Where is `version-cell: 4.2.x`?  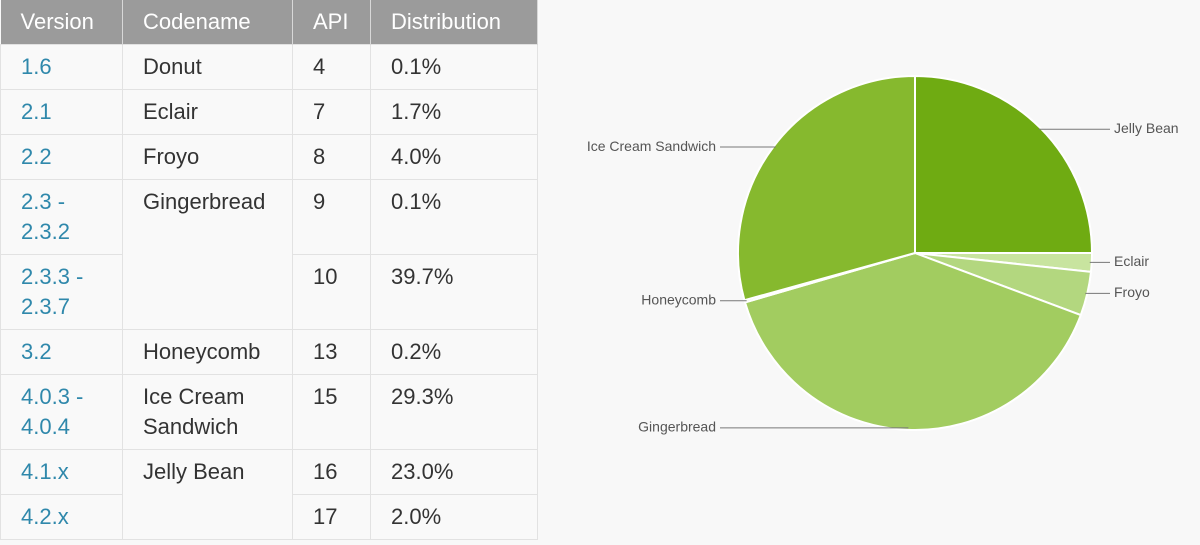 version-cell: 4.2.x is located at coordinates (61, 517).